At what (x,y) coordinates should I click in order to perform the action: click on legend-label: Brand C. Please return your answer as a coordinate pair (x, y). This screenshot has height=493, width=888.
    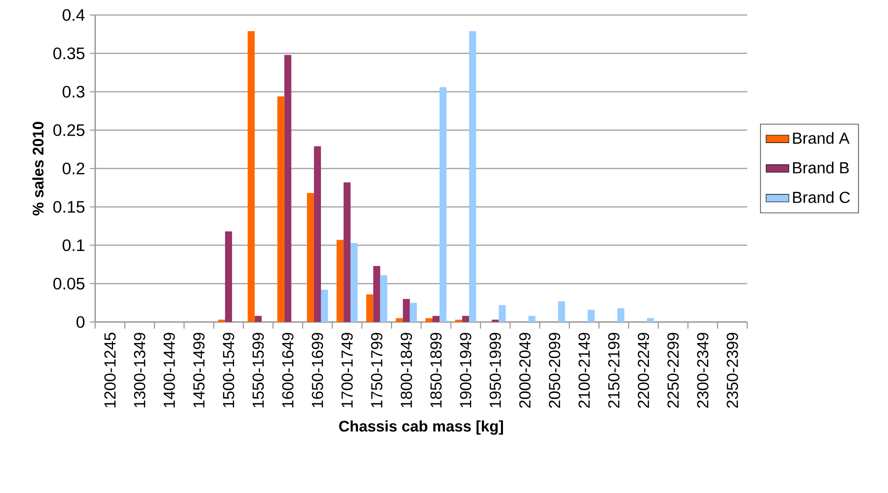
    Looking at the image, I should click on (821, 197).